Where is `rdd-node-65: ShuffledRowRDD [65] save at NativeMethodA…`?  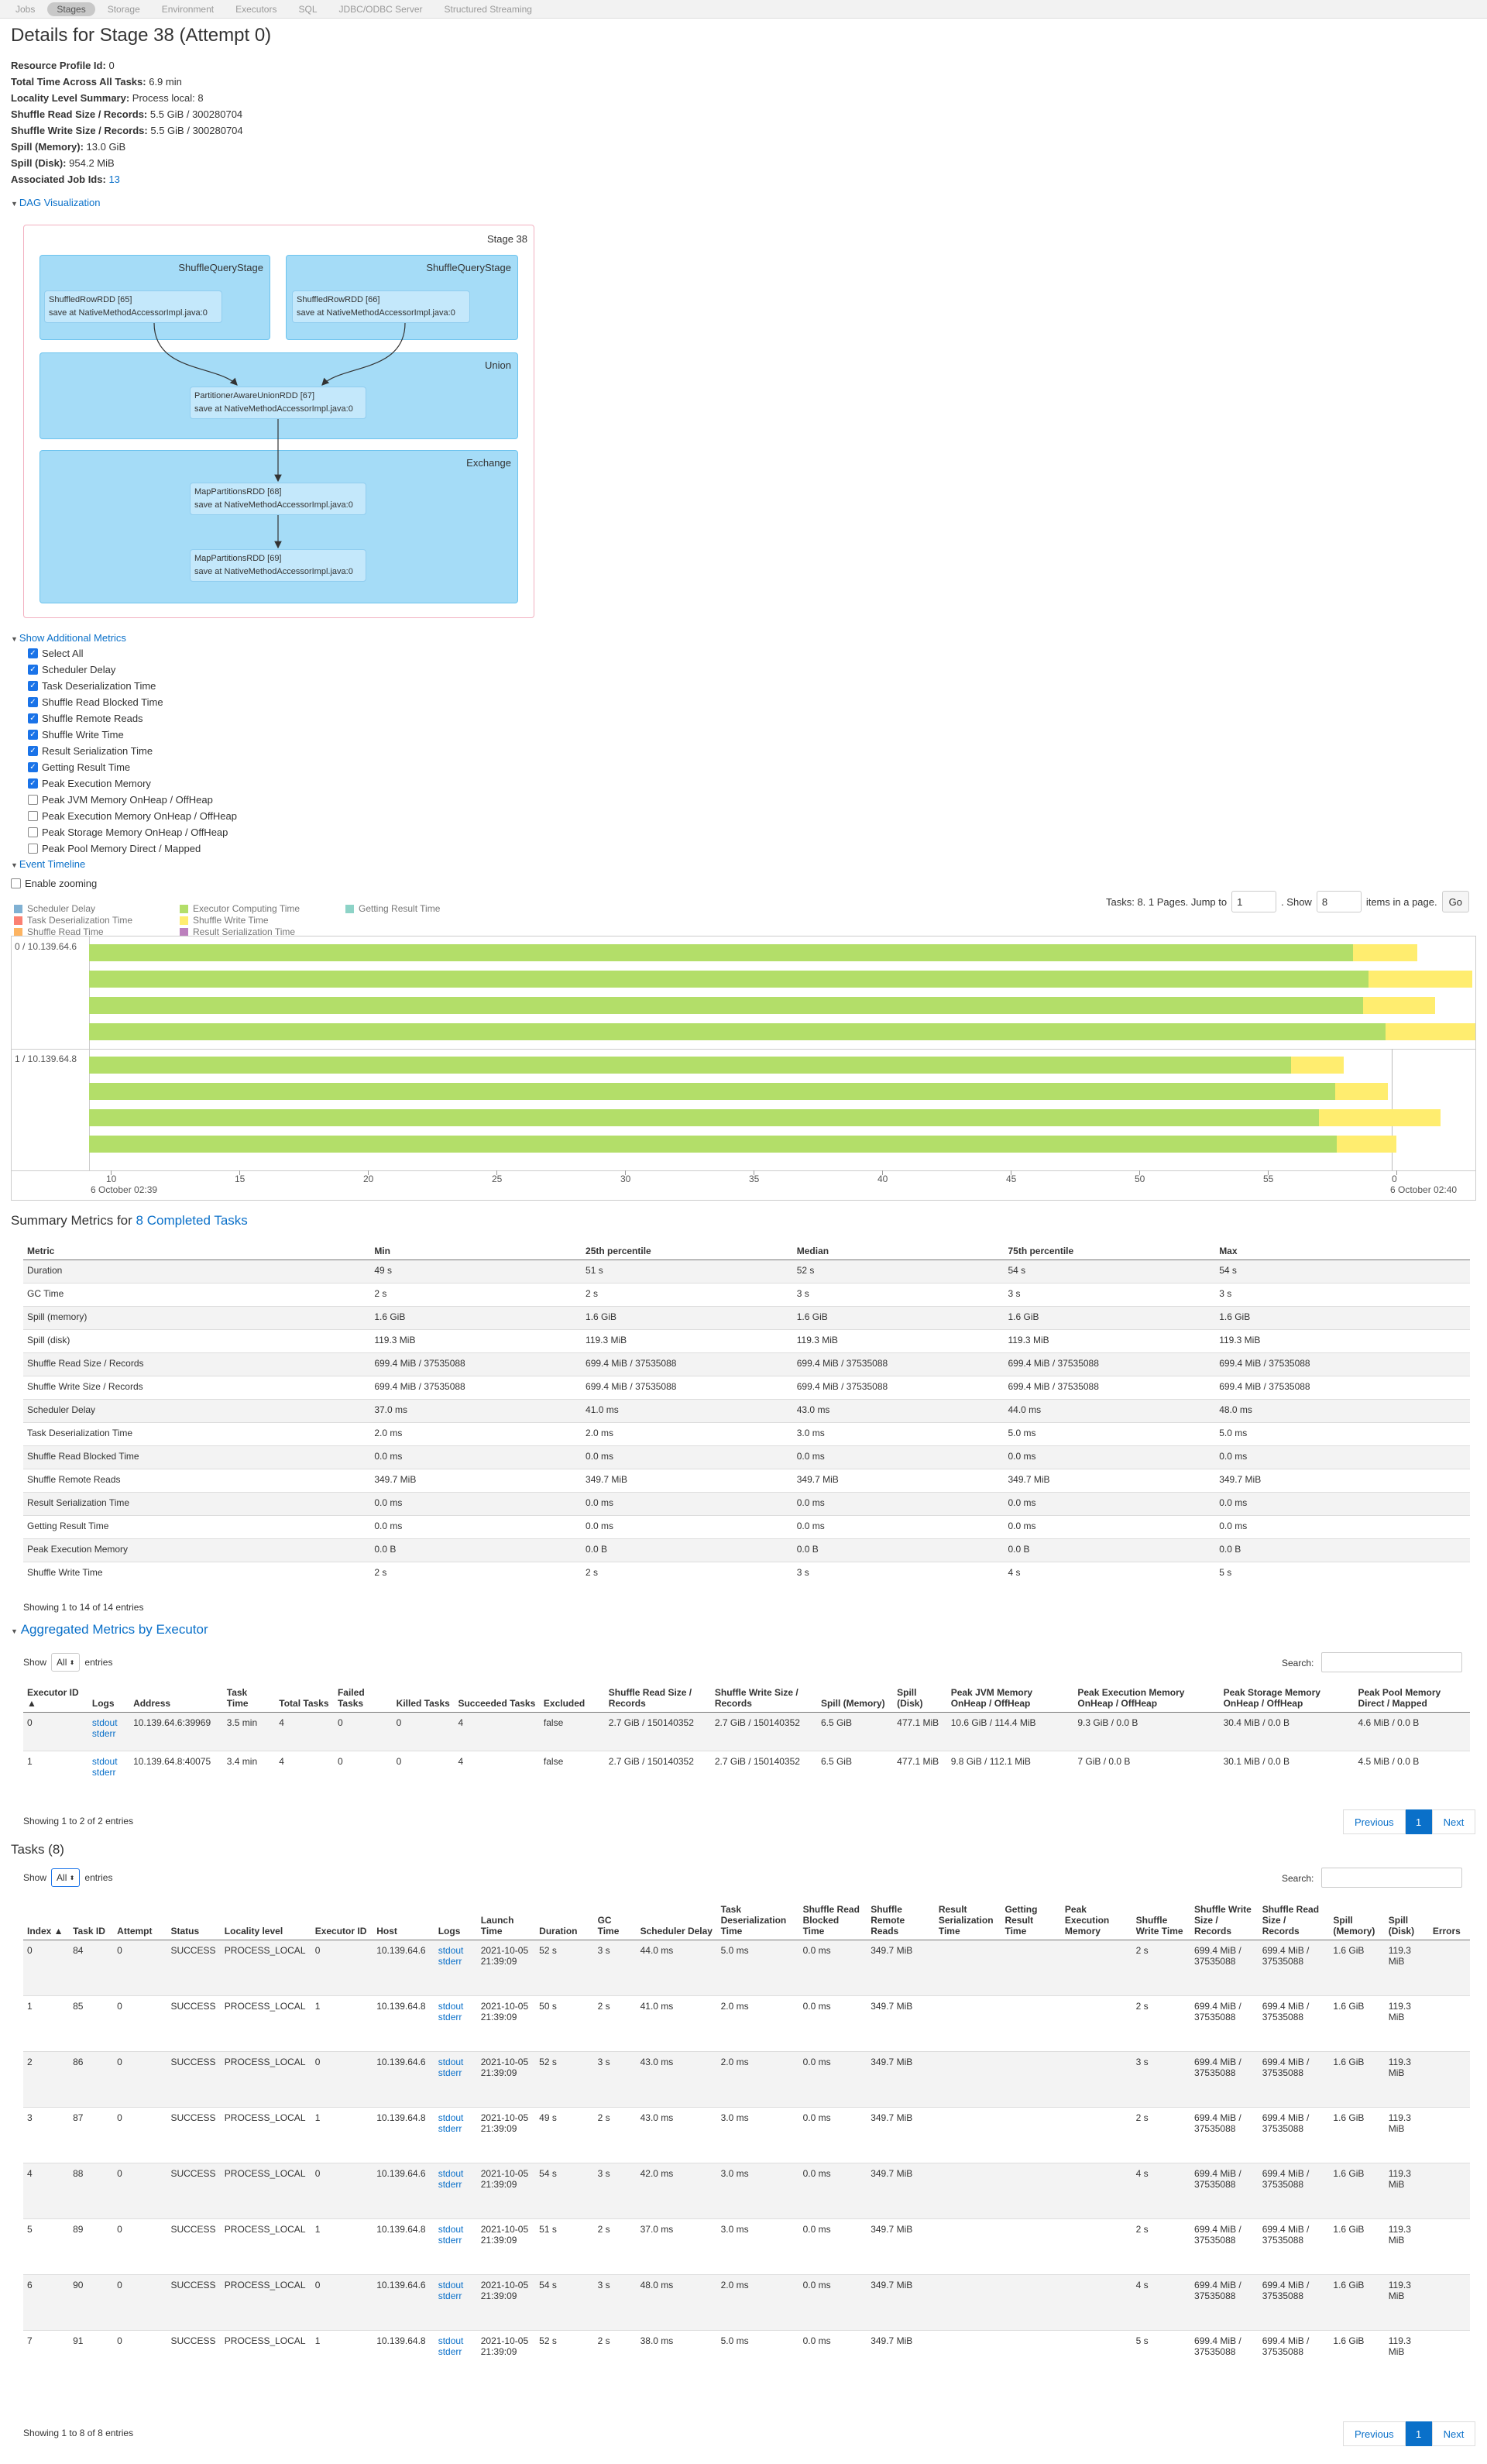
rdd-node-65: ShuffledRowRDD [65] save at NativeMethodA… is located at coordinates (133, 306).